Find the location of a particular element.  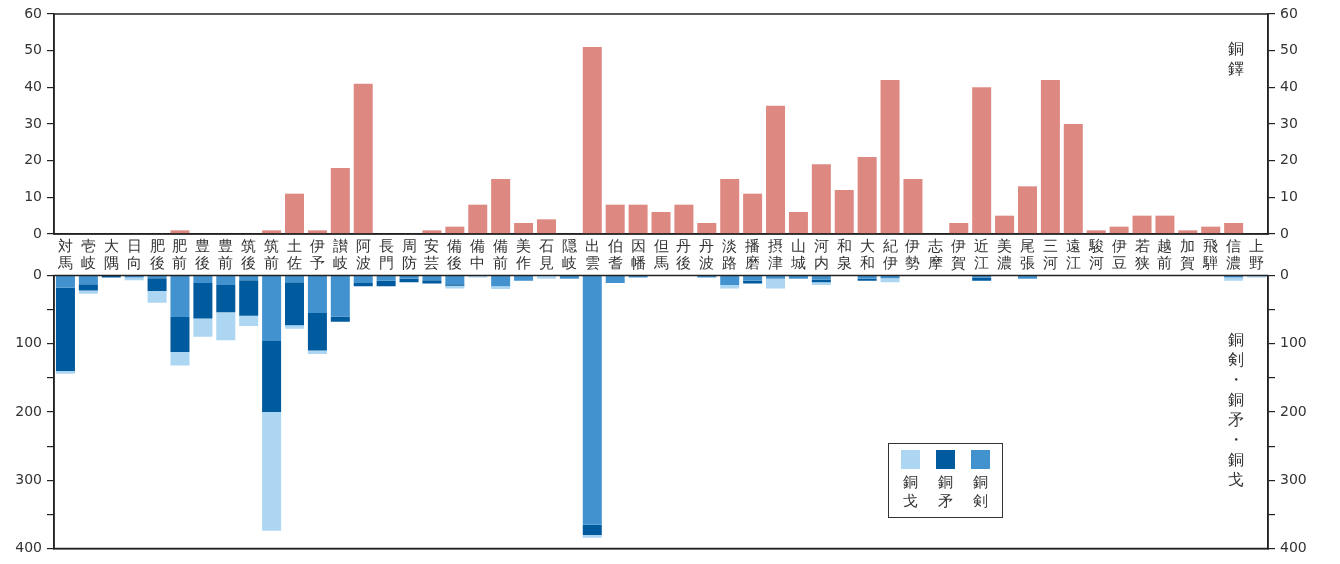

y2-tick-label: 200 is located at coordinates (1293, 410).